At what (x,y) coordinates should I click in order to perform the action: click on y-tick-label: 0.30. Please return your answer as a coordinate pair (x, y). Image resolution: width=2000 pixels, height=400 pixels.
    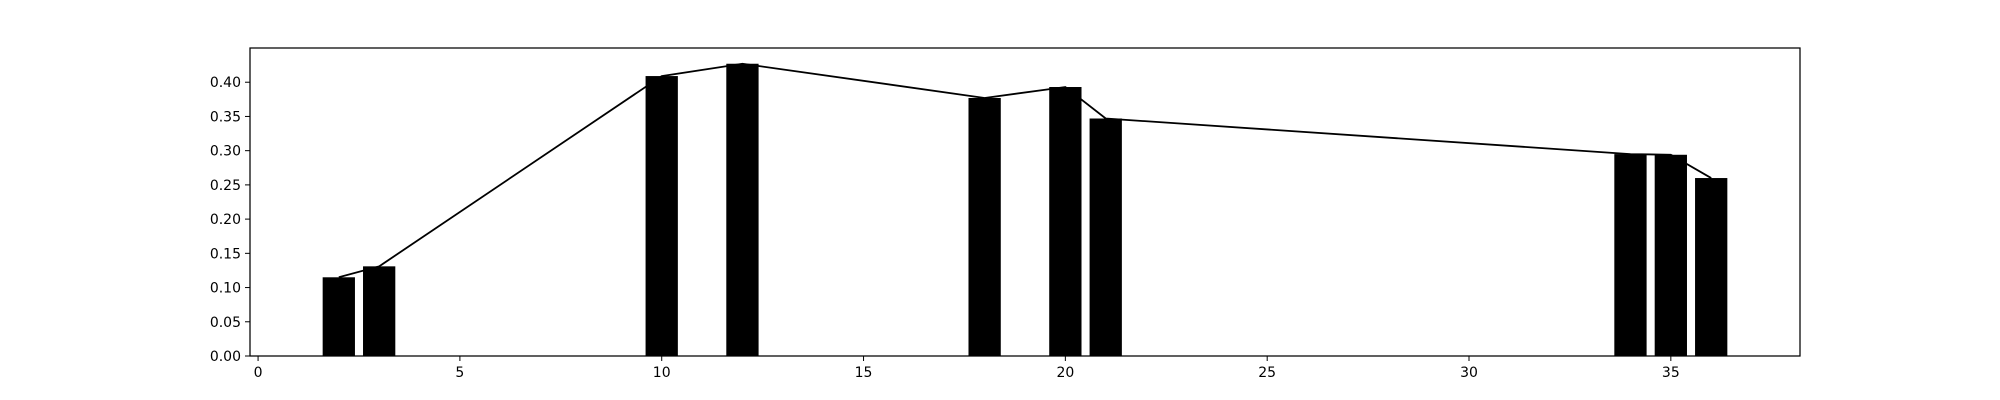
    Looking at the image, I should click on (225, 152).